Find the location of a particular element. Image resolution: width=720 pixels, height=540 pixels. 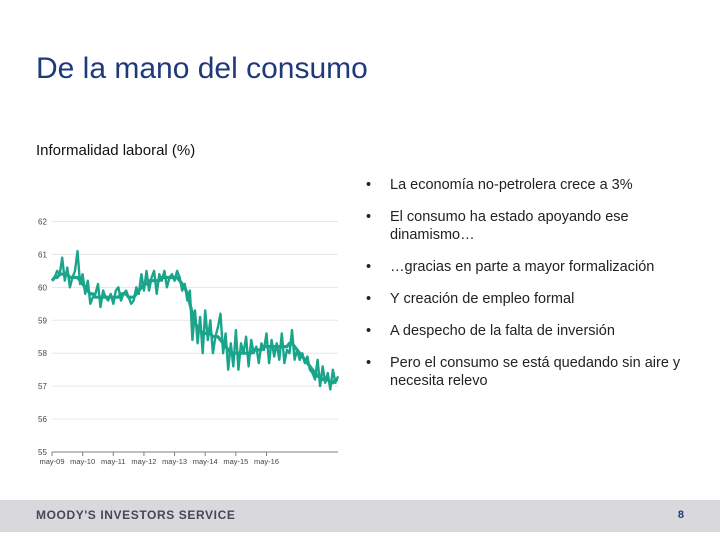

x-tick-label: may-14 is located at coordinates (205, 461).